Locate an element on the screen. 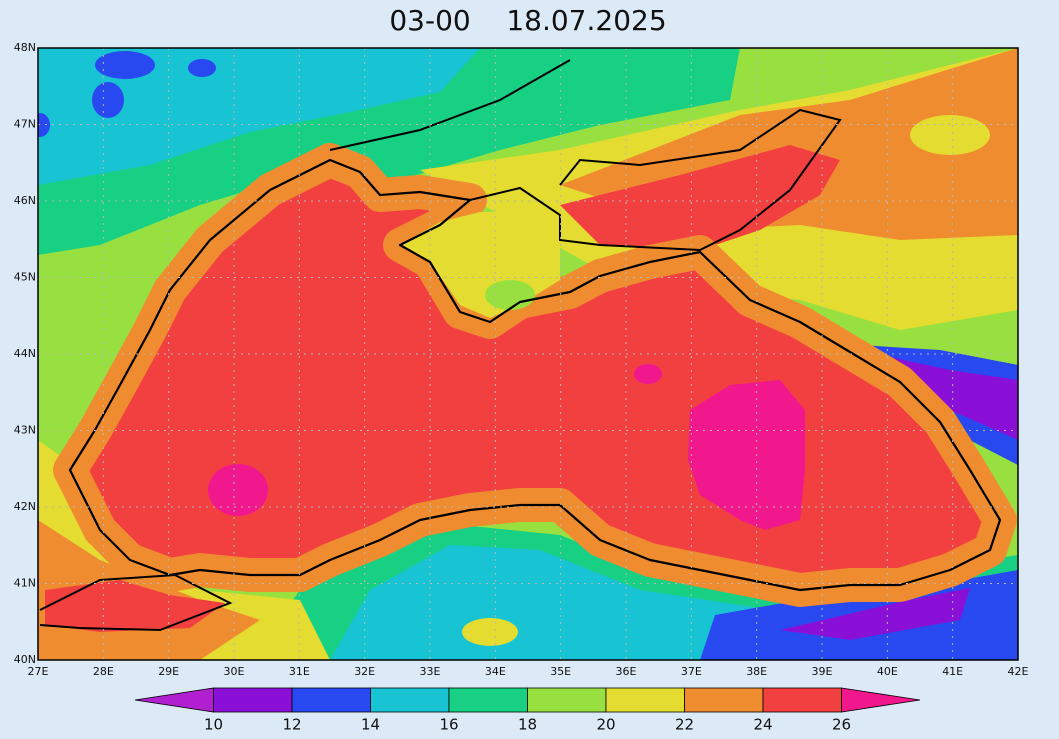  lon-label: 36E is located at coordinates (626, 671).